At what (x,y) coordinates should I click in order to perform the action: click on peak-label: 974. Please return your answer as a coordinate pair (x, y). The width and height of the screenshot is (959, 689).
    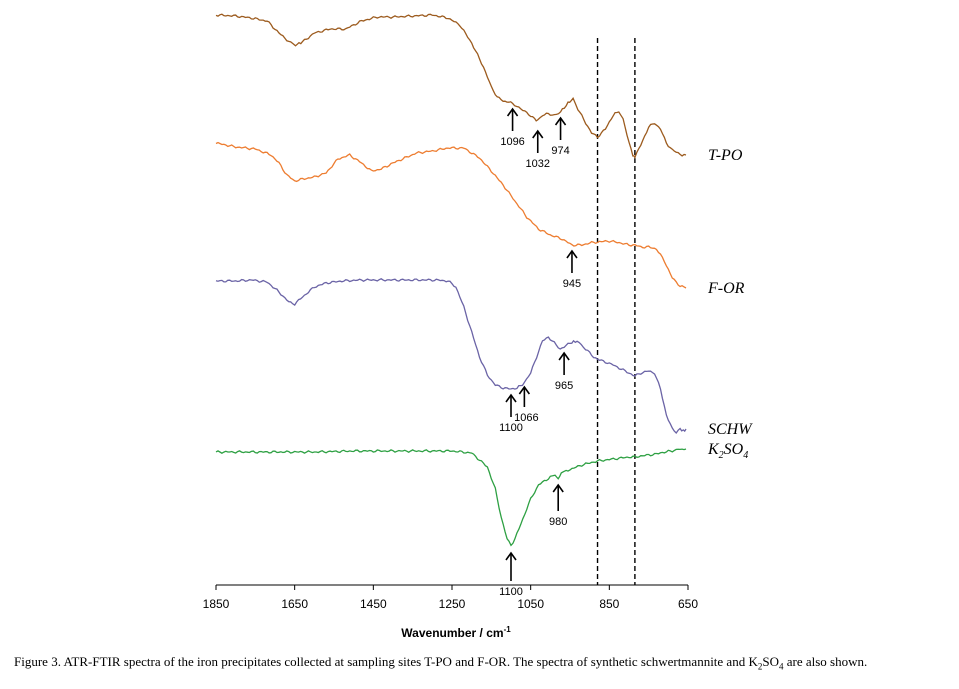
    Looking at the image, I should click on (560, 151).